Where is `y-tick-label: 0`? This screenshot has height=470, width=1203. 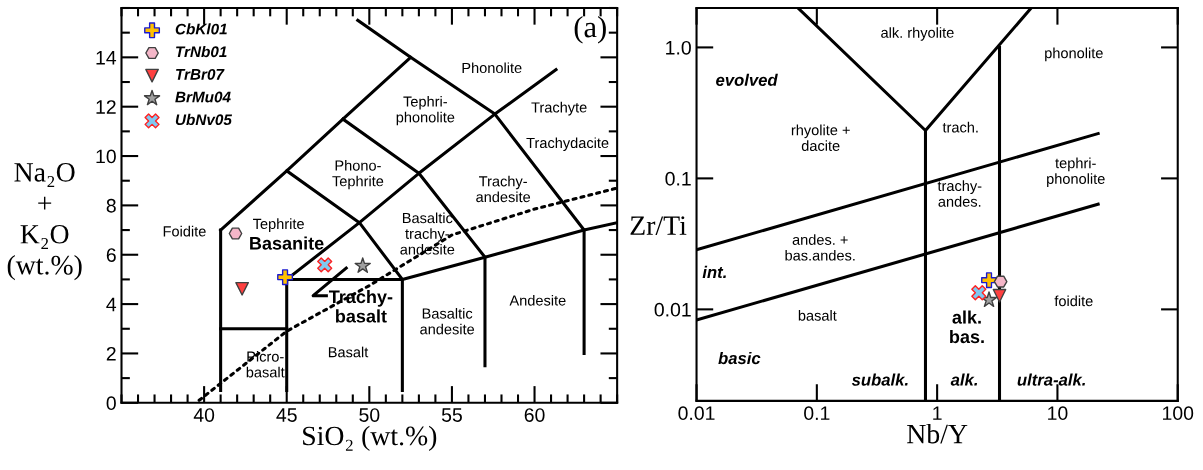 y-tick-label: 0 is located at coordinates (111, 403).